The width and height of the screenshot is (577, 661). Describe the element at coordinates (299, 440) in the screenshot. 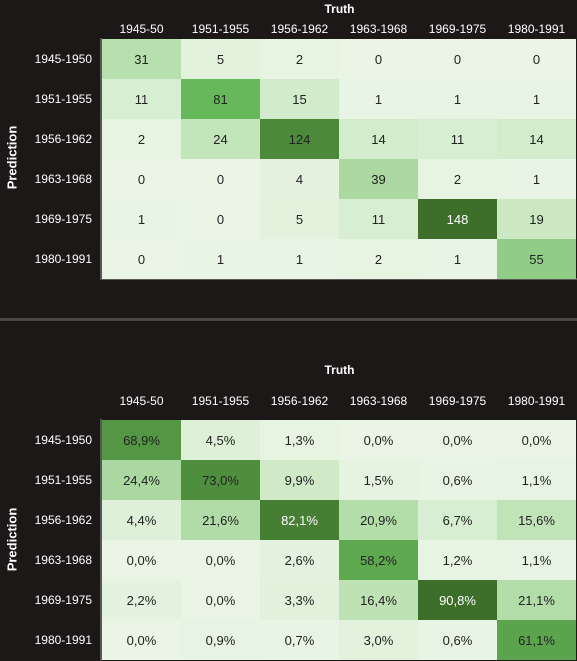

I see `heatmap-cell: 1,3%` at that location.